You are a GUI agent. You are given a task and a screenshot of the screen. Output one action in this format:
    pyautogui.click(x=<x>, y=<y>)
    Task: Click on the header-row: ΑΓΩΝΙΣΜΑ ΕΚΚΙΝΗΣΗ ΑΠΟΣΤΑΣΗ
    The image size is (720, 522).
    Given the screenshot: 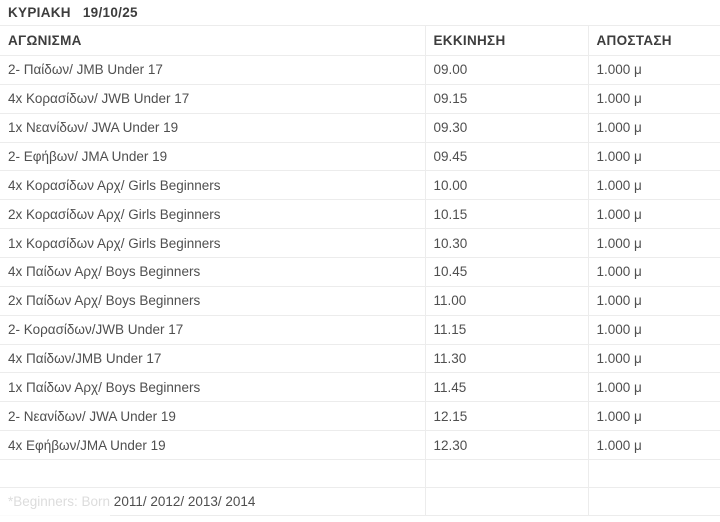 What is the action you would take?
    pyautogui.click(x=360, y=41)
    